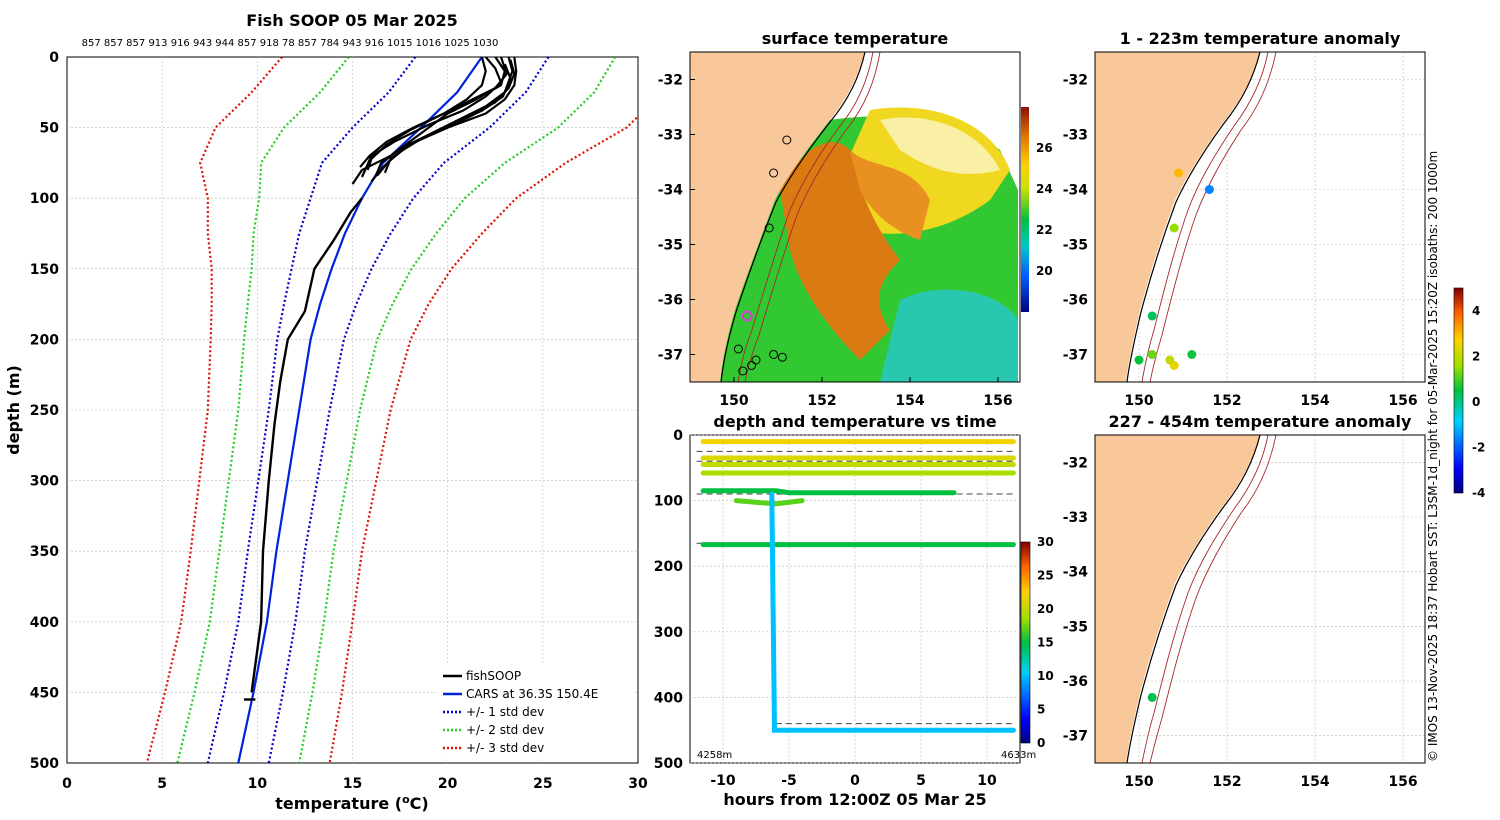 The height and width of the screenshot is (820, 1500). What do you see at coordinates (1025, 642) in the screenshot?
I see `time-colorbar` at bounding box center [1025, 642].